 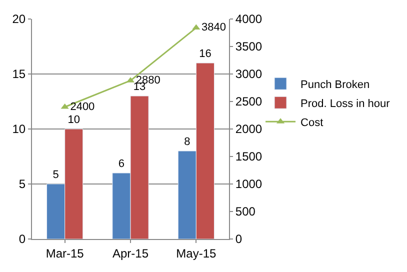 What do you see at coordinates (248, 74) in the screenshot?
I see `y2-tick-label: 3000` at bounding box center [248, 74].